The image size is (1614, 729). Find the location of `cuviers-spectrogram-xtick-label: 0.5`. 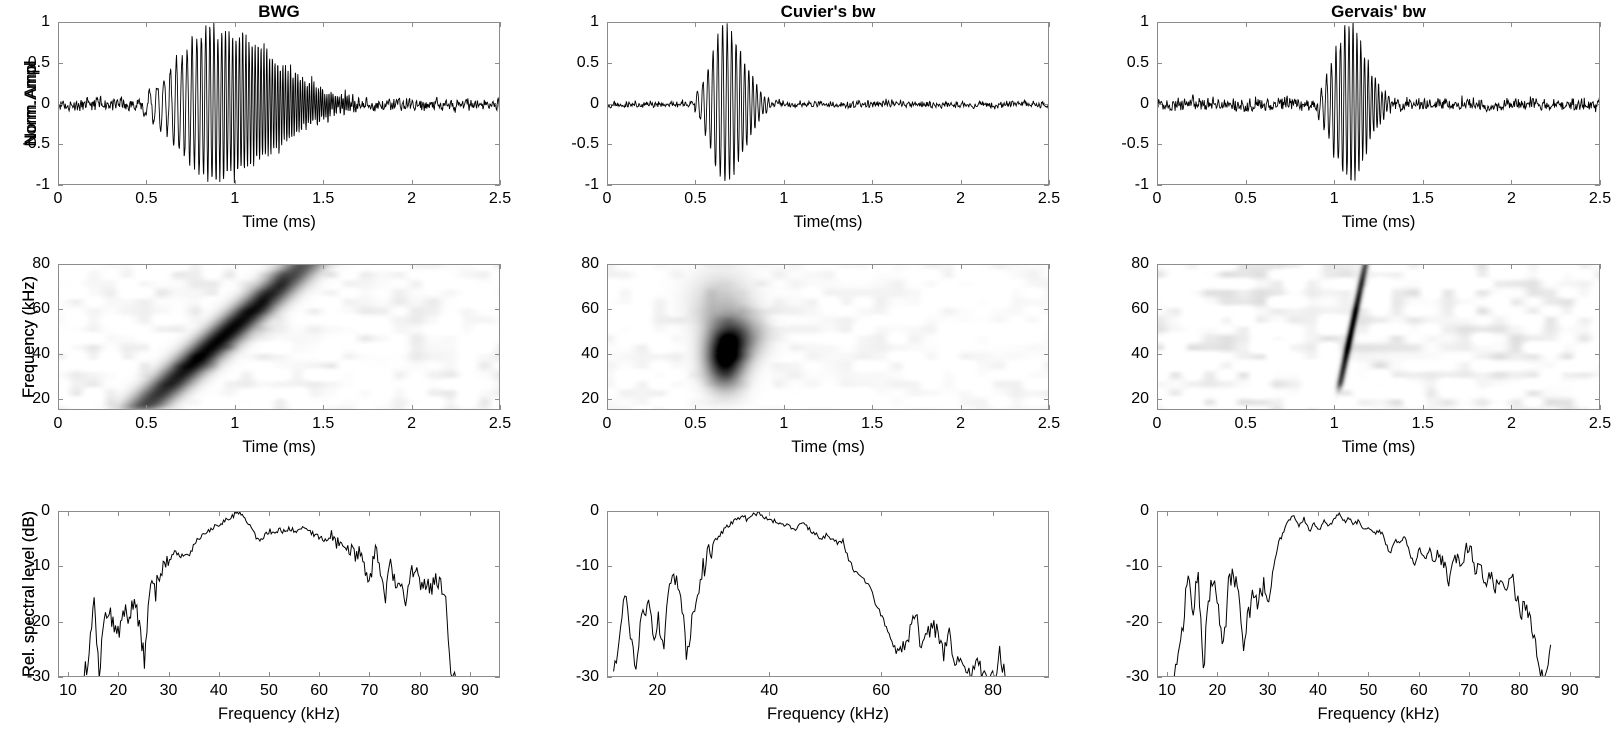

cuviers-spectrogram-xtick-label: 0.5 is located at coordinates (695, 423).